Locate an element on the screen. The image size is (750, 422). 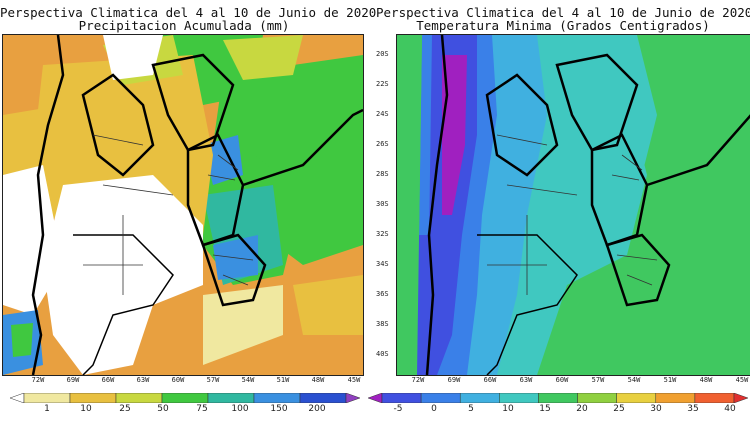
colorbar-label: 50 is located at coordinates (163, 409).